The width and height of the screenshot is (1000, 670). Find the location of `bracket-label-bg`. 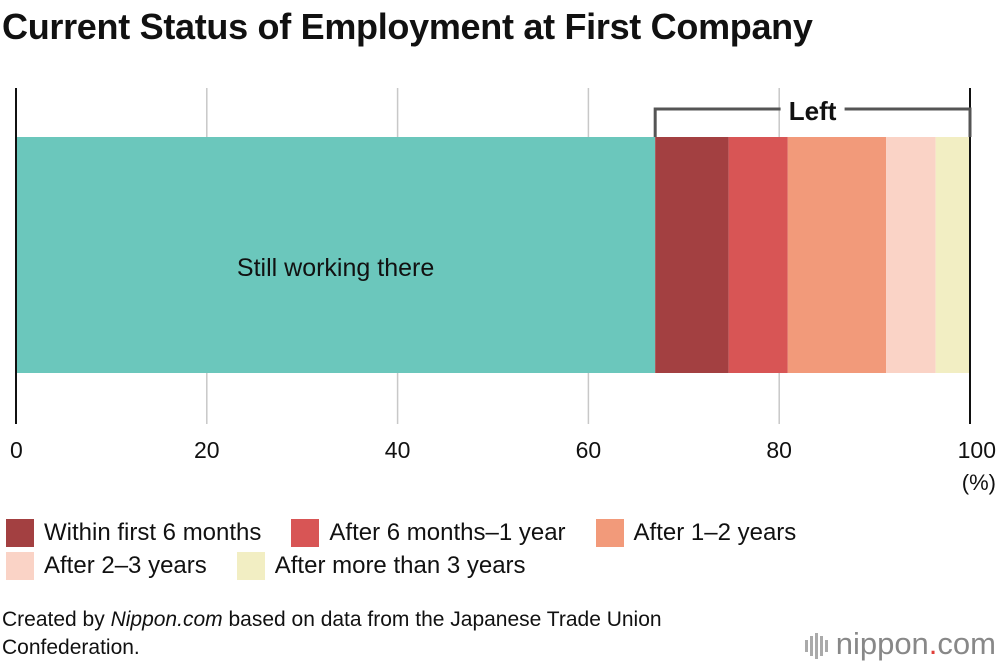

bracket-label-bg is located at coordinates (812, 109).